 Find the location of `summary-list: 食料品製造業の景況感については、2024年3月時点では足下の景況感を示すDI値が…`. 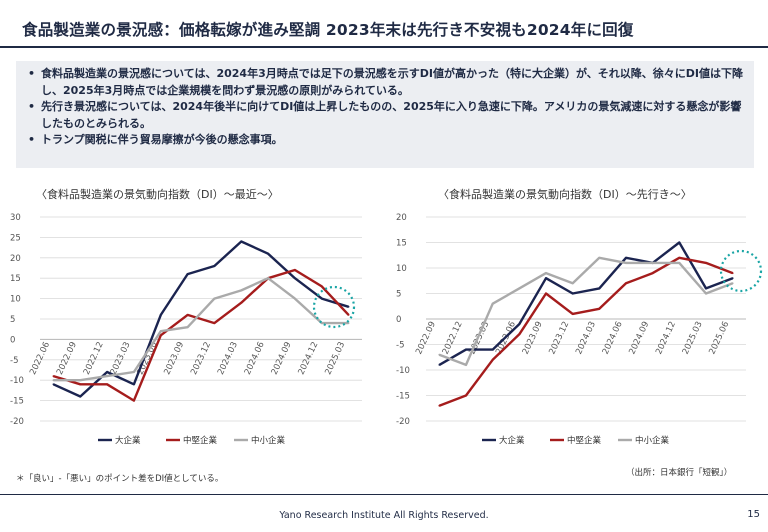

summary-list: 食料品製造業の景況感については、2024年3月時点では足下の景況感を示すDI値が… is located at coordinates (385, 107).